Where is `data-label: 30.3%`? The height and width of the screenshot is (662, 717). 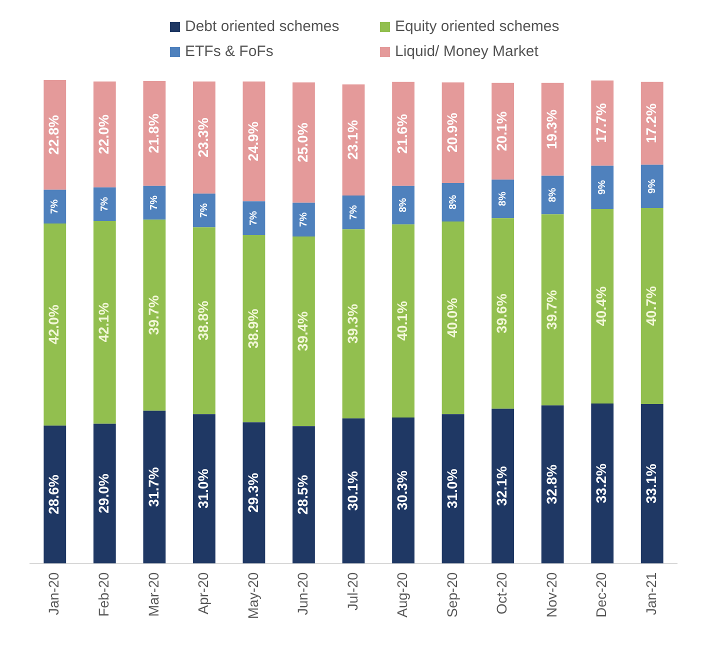 data-label: 30.3% is located at coordinates (402, 490).